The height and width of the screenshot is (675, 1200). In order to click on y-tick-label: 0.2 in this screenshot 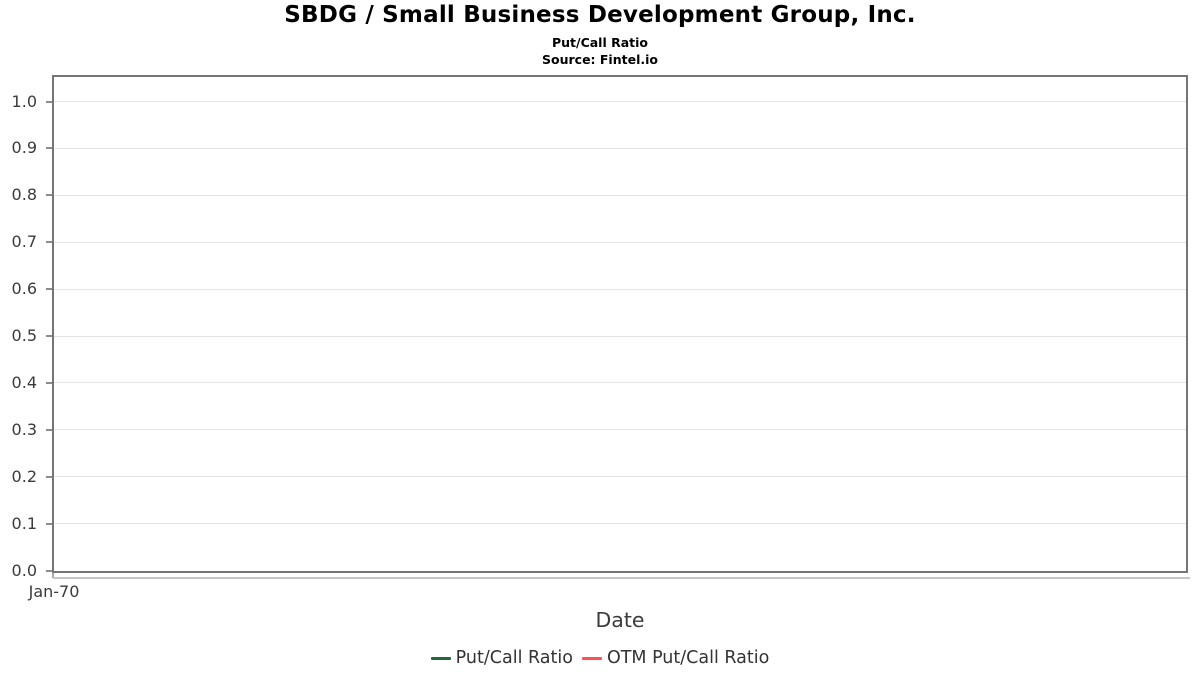, I will do `click(24, 476)`.